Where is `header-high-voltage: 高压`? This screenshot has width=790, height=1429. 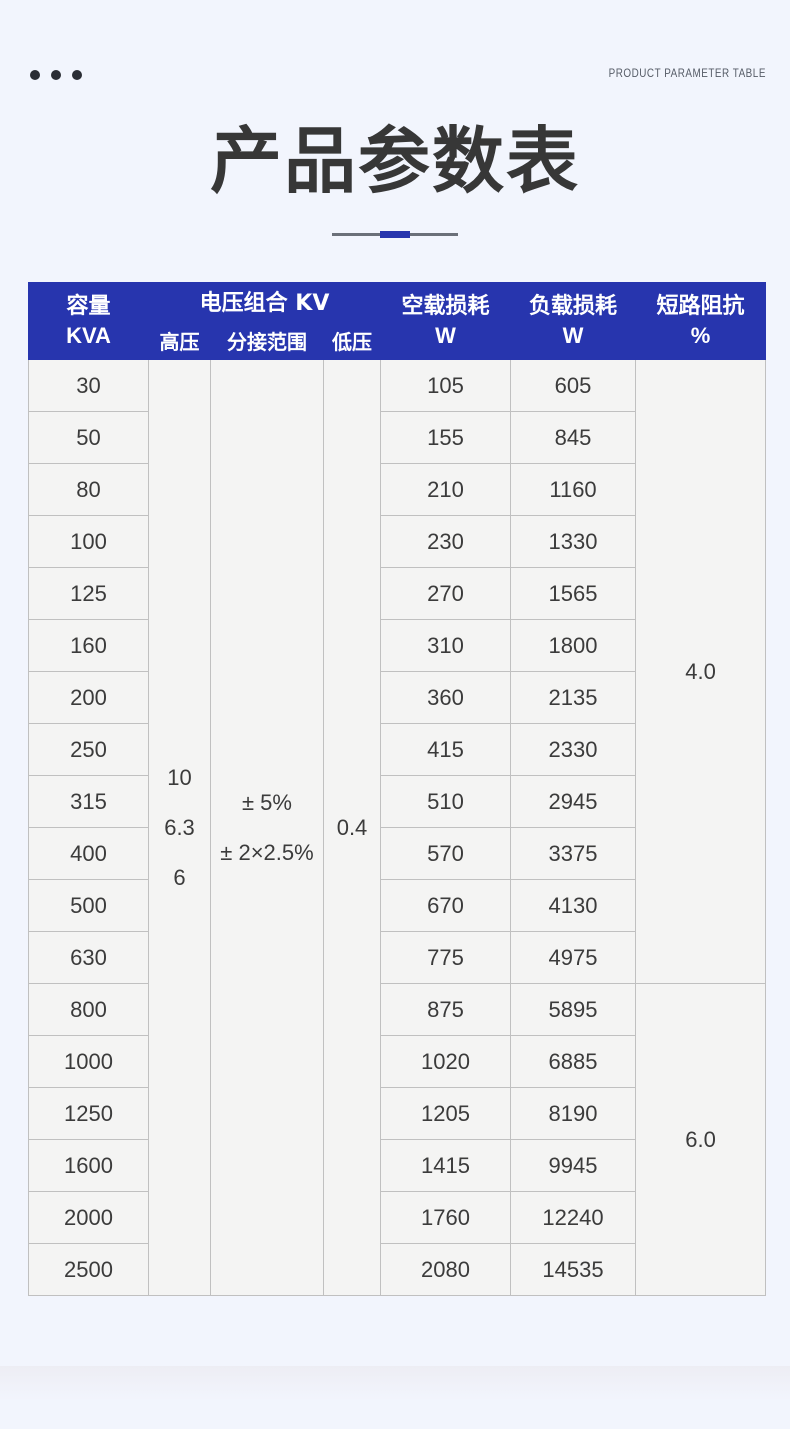
header-high-voltage: 高压 is located at coordinates (179, 342).